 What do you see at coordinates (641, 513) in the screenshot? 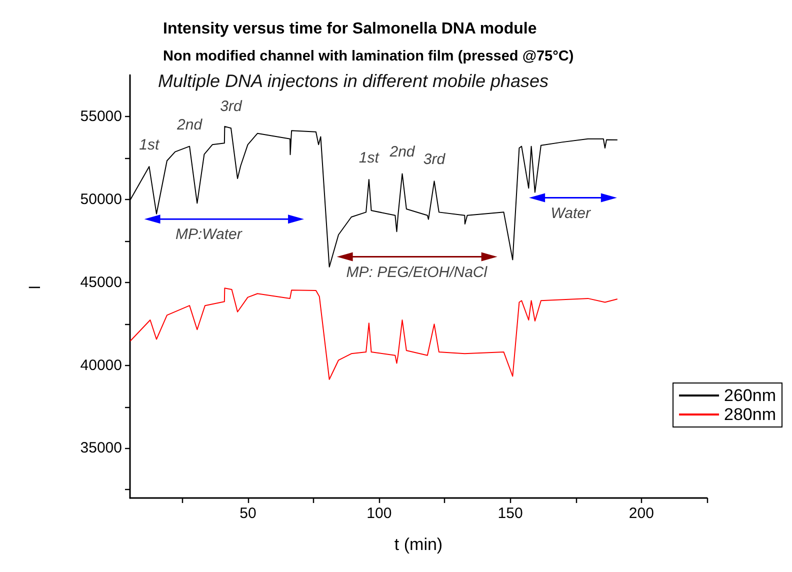
I see `x-tick-label: 200` at bounding box center [641, 513].